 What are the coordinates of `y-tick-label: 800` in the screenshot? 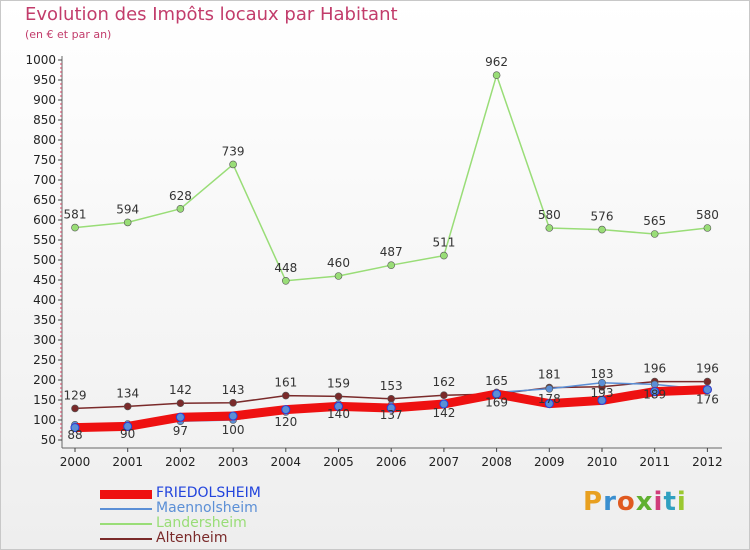 It's located at (44, 140).